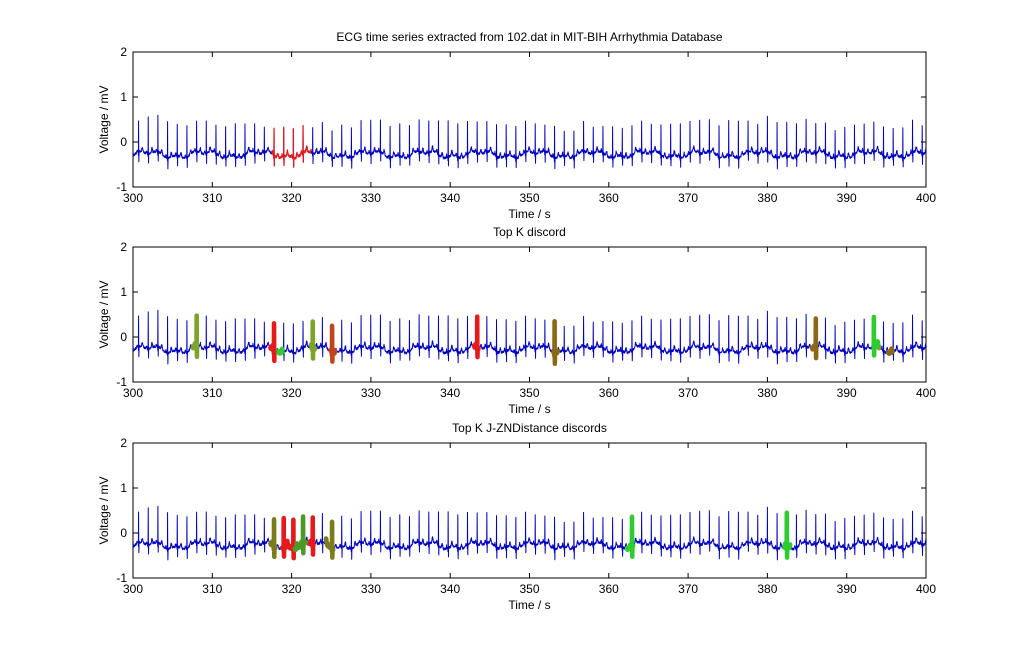 The width and height of the screenshot is (1024, 651). I want to click on panel-3-xtick-label: 310, so click(212, 589).